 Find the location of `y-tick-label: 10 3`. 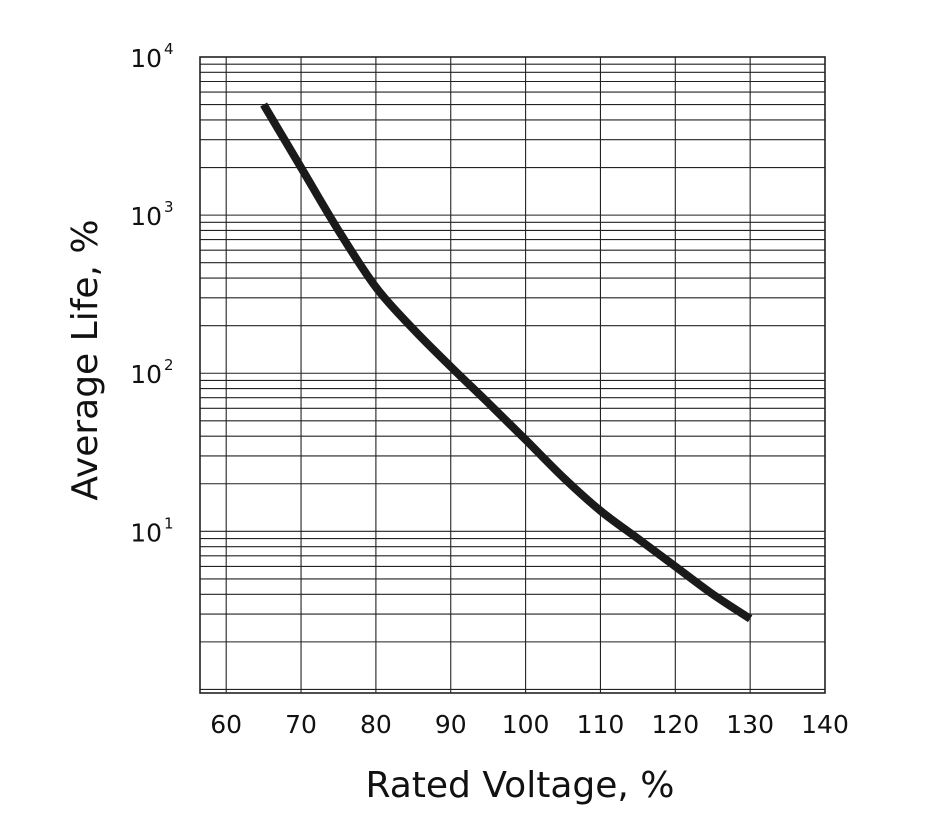

y-tick-label: 10 3 is located at coordinates (151, 214).